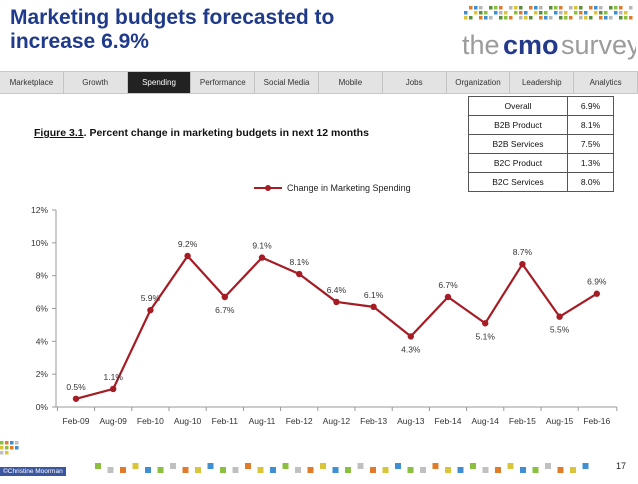 This screenshot has height=484, width=638. Describe the element at coordinates (96, 82) in the screenshot. I see `nav-tab-growth: Growth` at that location.